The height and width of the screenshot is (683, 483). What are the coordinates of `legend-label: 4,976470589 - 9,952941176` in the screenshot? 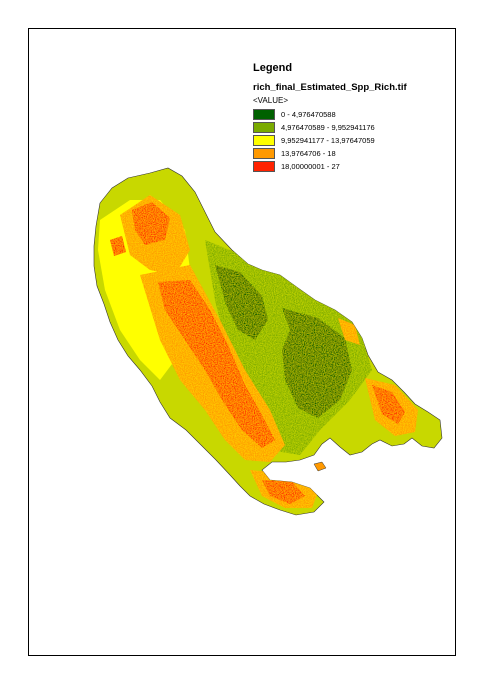 It's located at (328, 127).